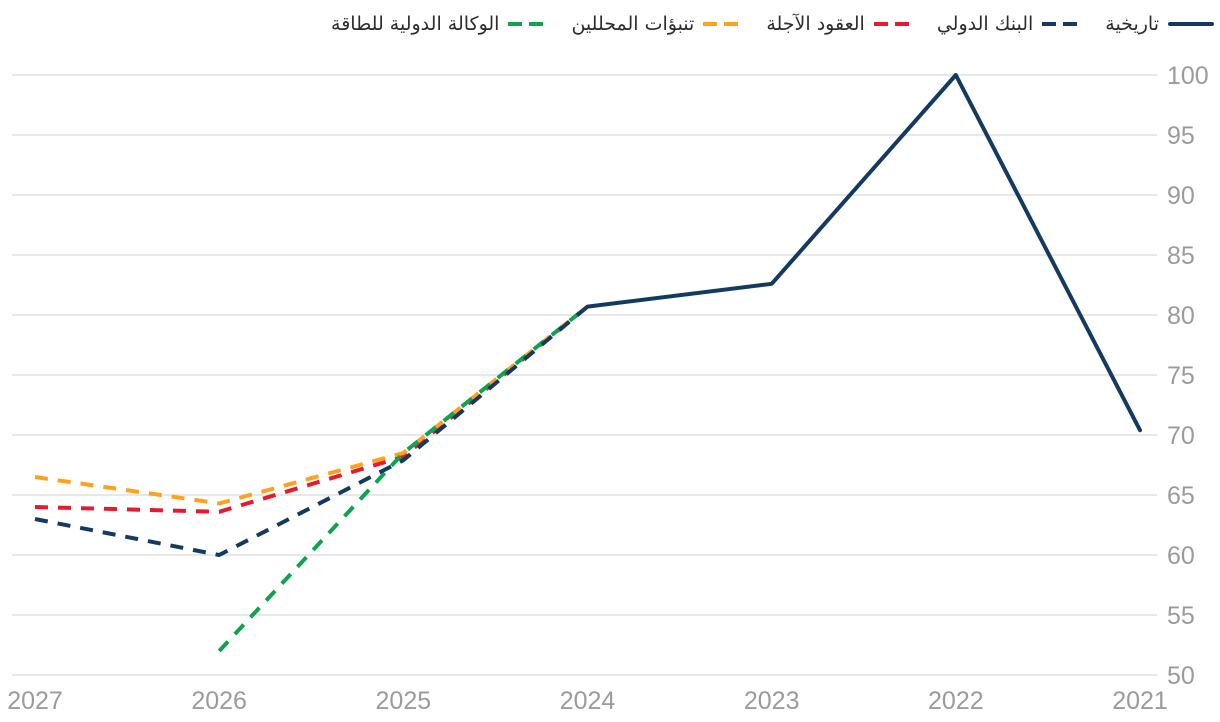 The image size is (1220, 722). What do you see at coordinates (588, 701) in the screenshot?
I see `x-axis-tick-label: 2024` at bounding box center [588, 701].